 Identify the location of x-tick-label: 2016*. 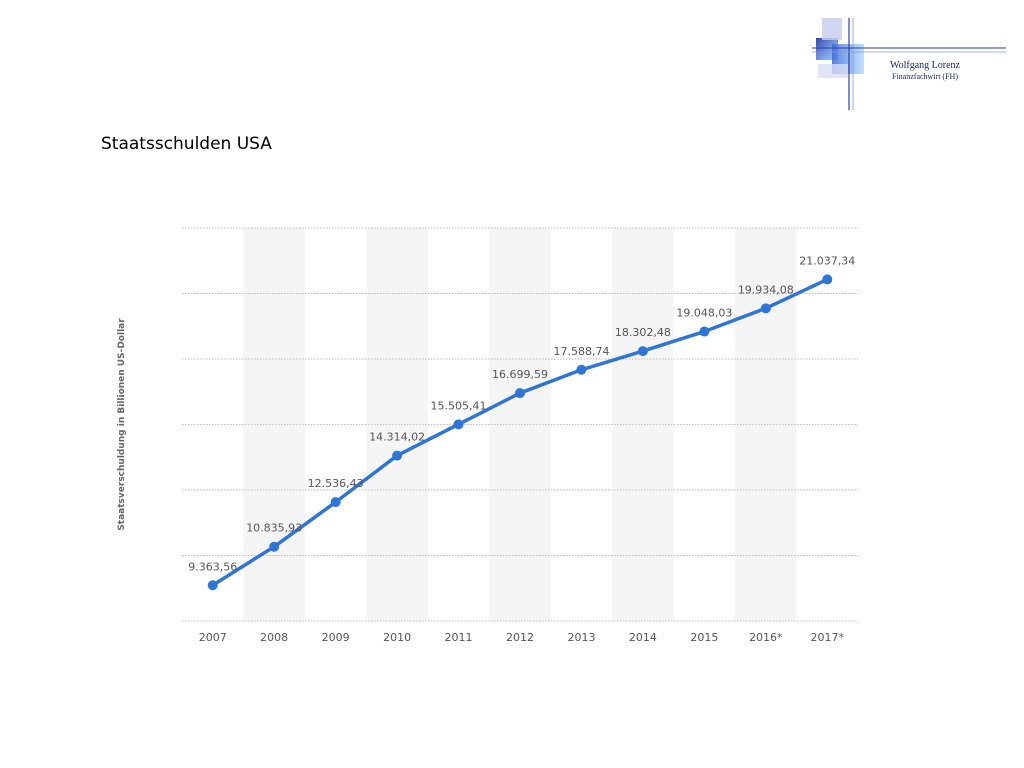
(766, 637).